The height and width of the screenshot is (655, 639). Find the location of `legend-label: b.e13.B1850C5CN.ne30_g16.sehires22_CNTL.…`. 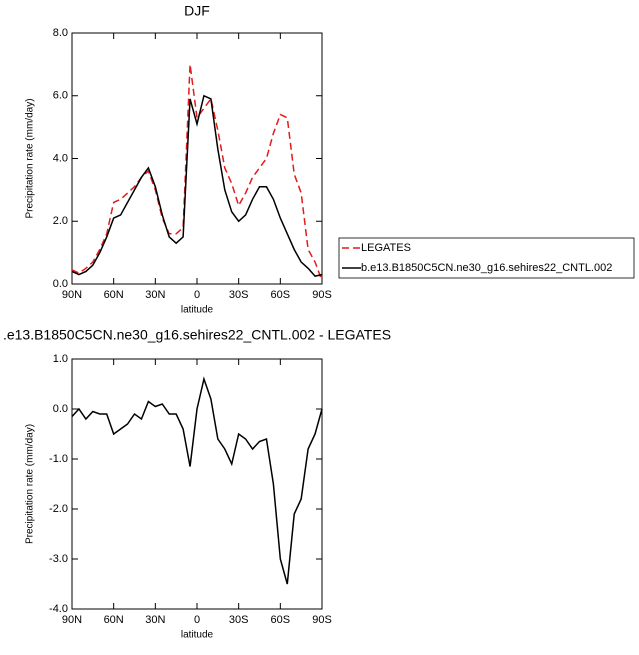

legend-label: b.e13.B1850C5CN.ne30_g16.sehires22_CNTL.… is located at coordinates (486, 268).